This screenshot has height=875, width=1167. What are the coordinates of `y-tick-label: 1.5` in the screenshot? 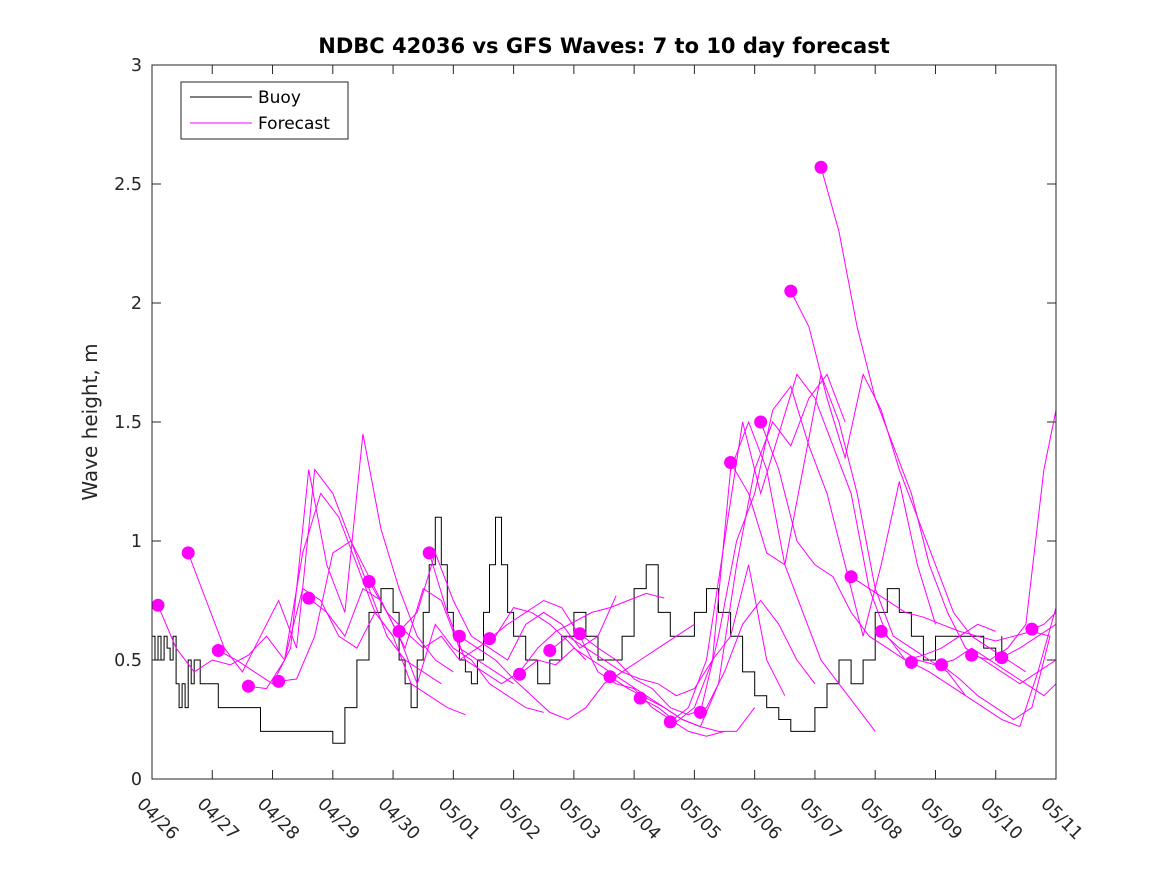 It's located at (128, 423).